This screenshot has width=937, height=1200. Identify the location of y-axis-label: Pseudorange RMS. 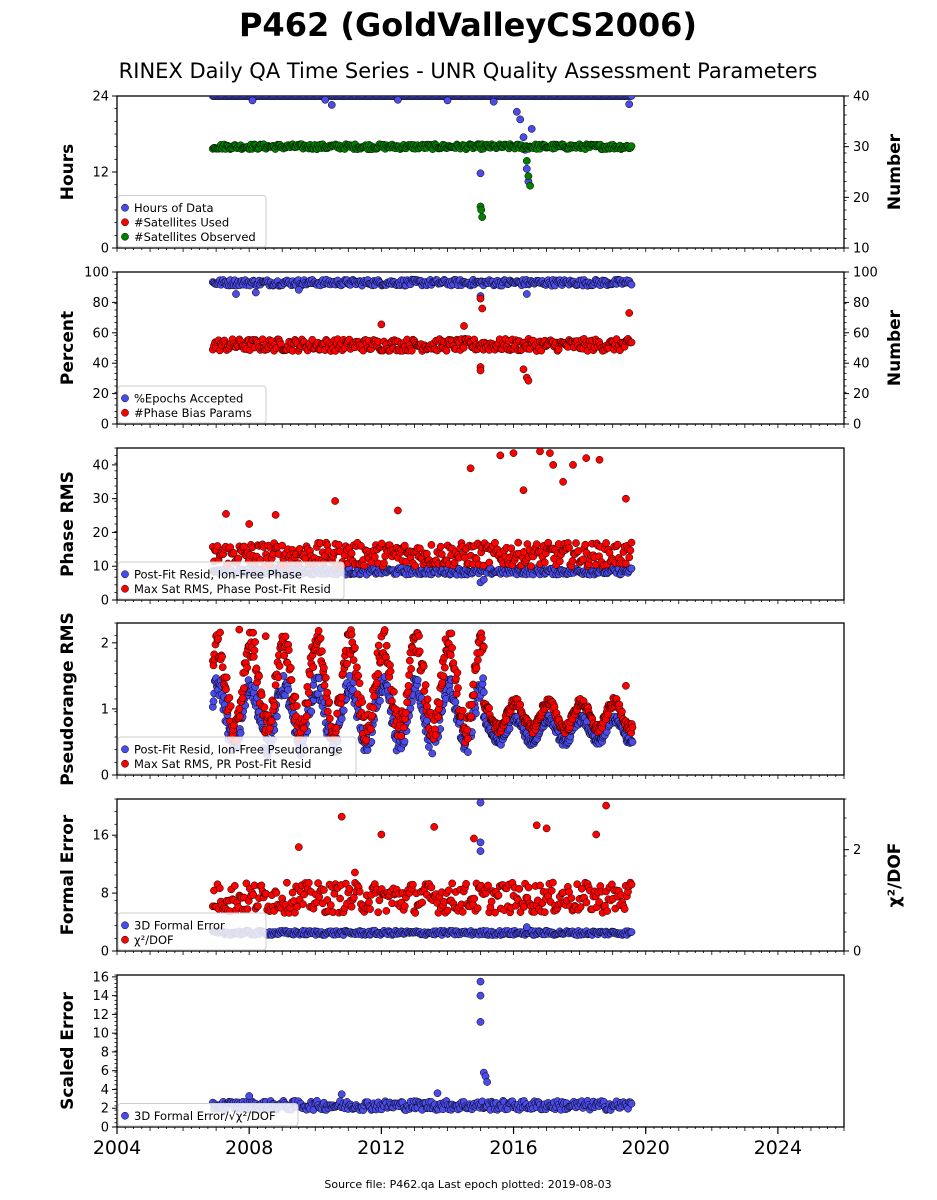
(68, 699).